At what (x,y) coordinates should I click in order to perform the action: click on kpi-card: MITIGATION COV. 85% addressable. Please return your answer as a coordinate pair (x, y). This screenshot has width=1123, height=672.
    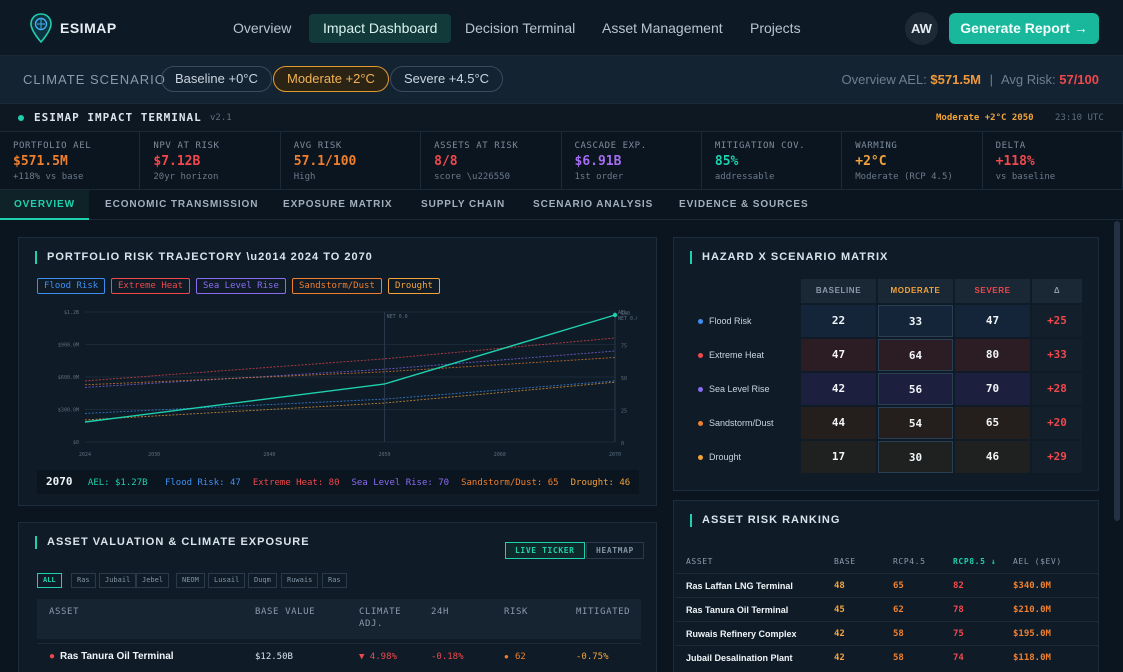
    Looking at the image, I should click on (772, 161).